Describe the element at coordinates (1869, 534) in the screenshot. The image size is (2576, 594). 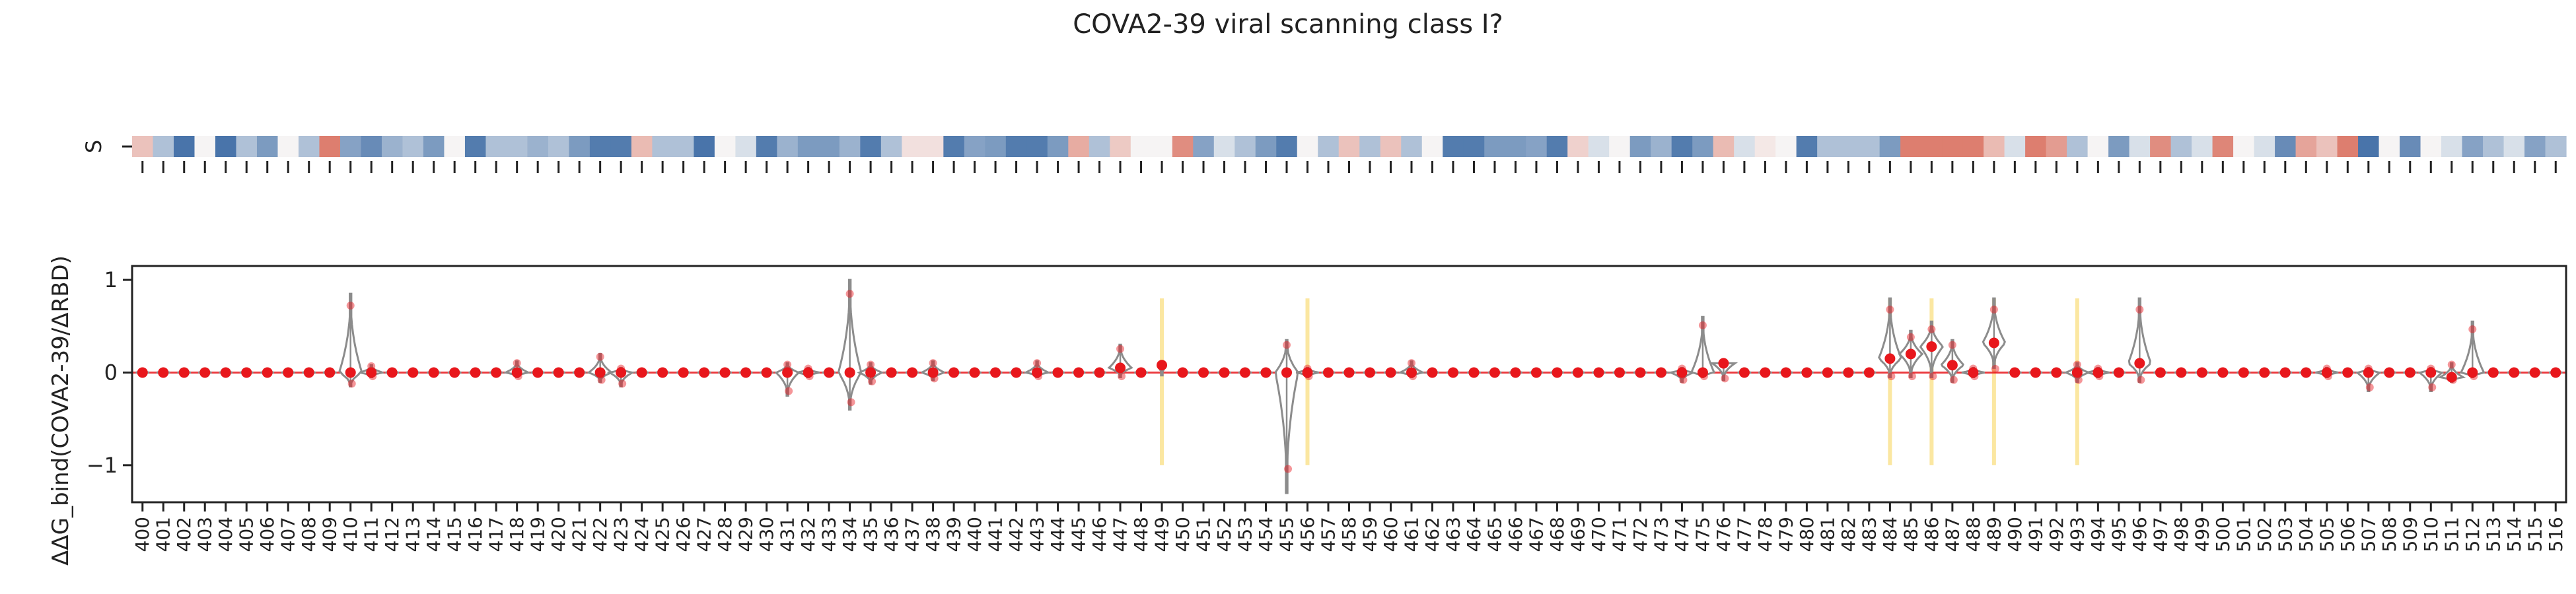
I see `x-tick-label-483: 483` at that location.